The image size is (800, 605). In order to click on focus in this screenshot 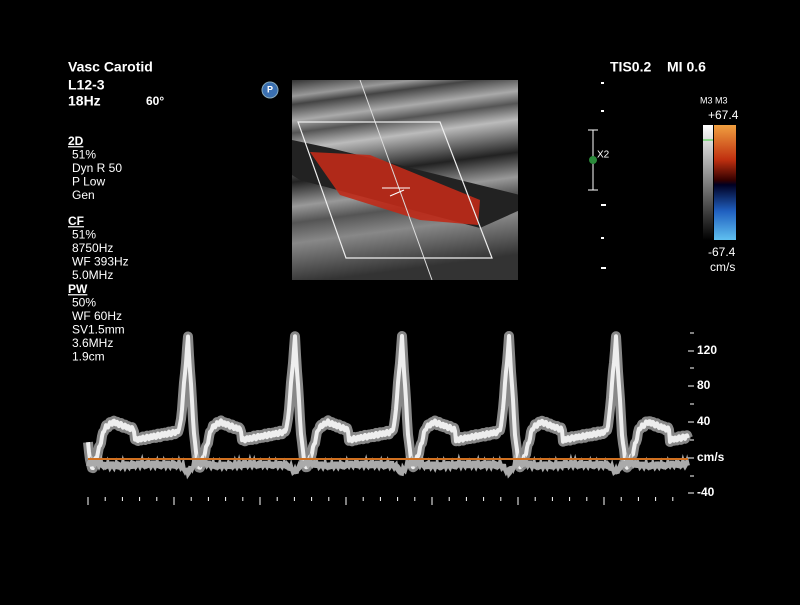, I will do `click(593, 160)`.